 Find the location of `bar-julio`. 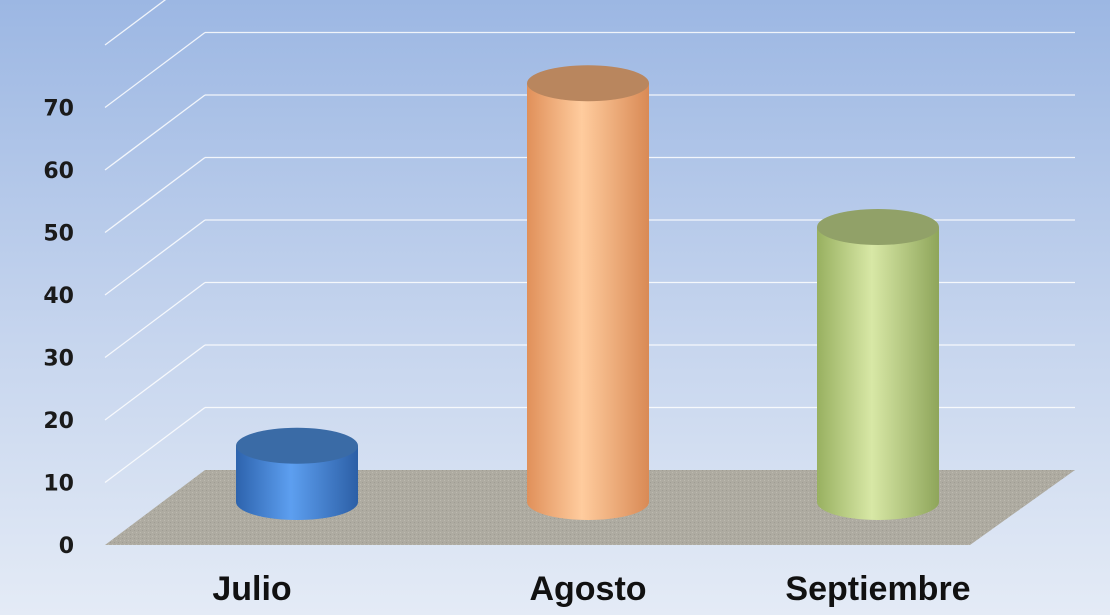

bar-julio is located at coordinates (297, 473).